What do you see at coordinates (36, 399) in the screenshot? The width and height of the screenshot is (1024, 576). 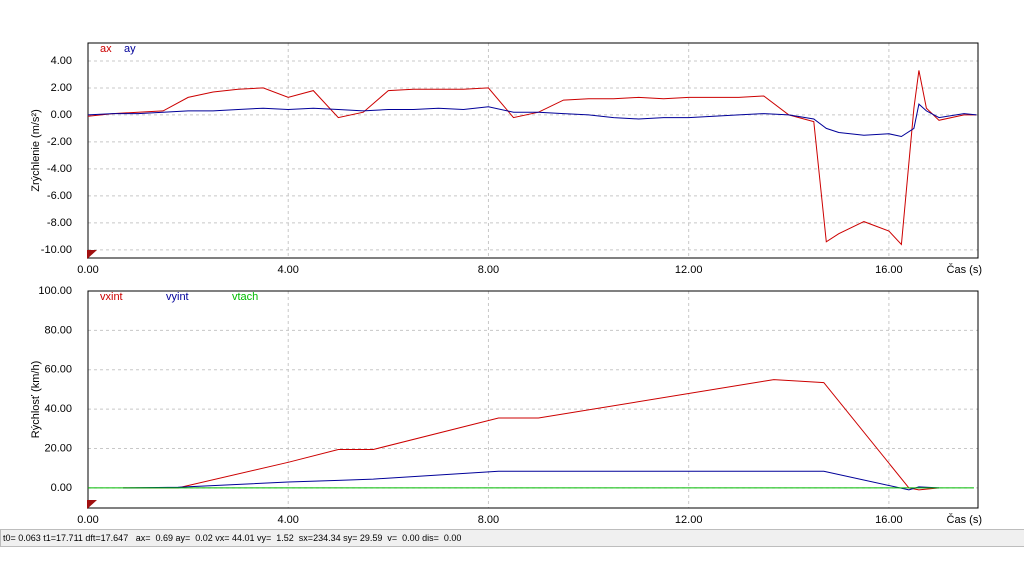 I see `y-axis-label: Rýchlosť (km/h)` at bounding box center [36, 399].